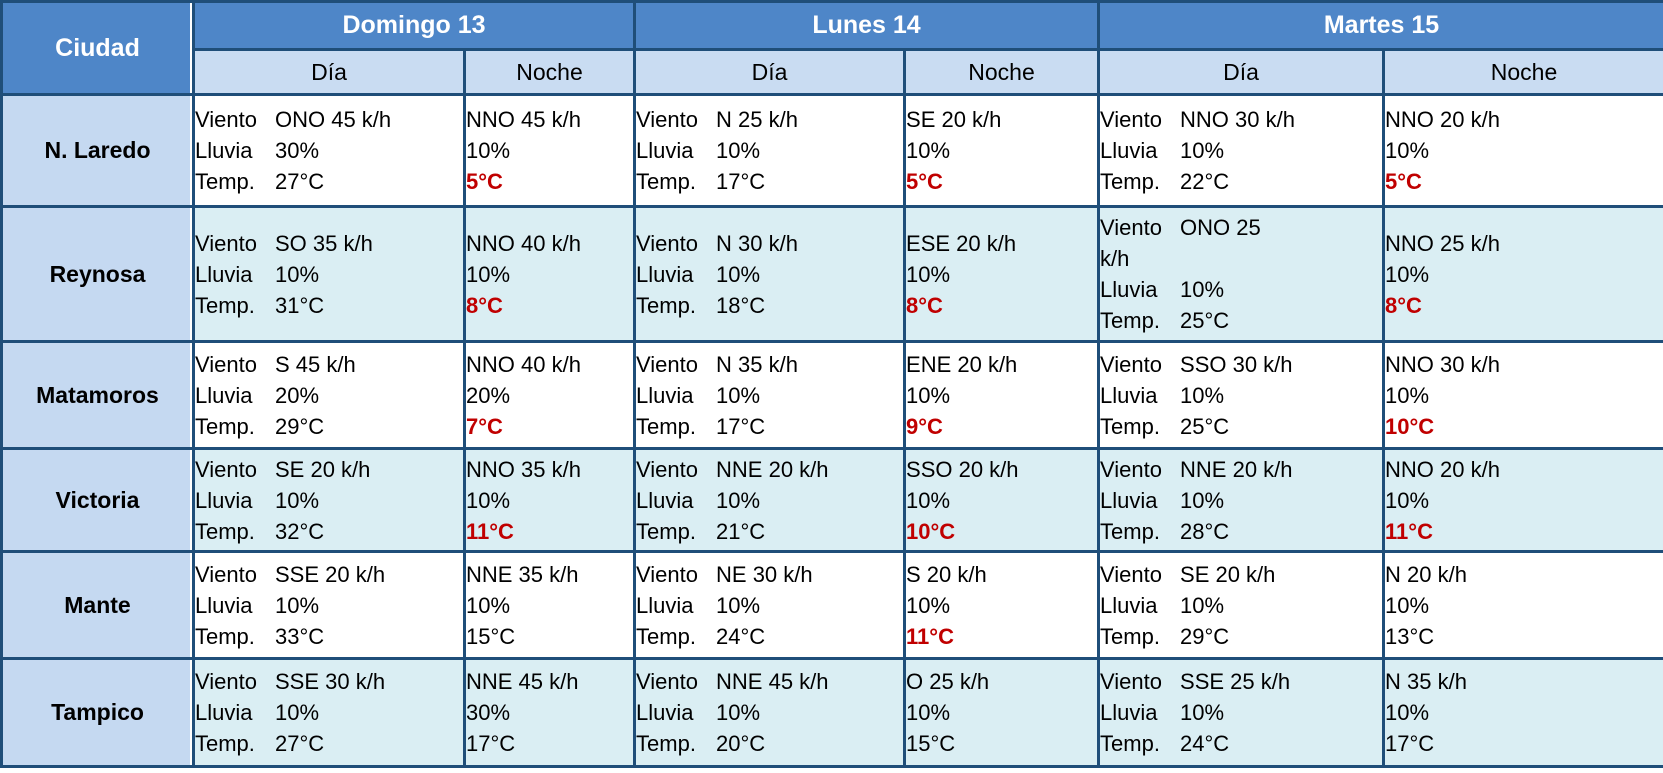  I want to click on forecast-night-cell: SSO 20 k/h 10% 10°C, so click(1002, 500).